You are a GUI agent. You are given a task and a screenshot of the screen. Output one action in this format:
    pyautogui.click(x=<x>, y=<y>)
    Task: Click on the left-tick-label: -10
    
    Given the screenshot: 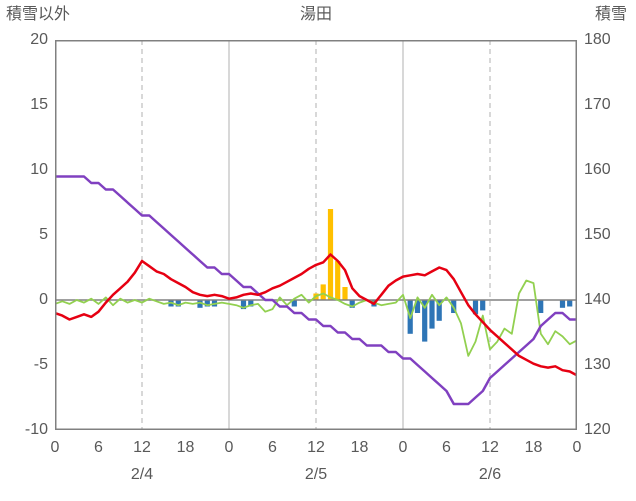 What is the action you would take?
    pyautogui.click(x=36, y=429)
    